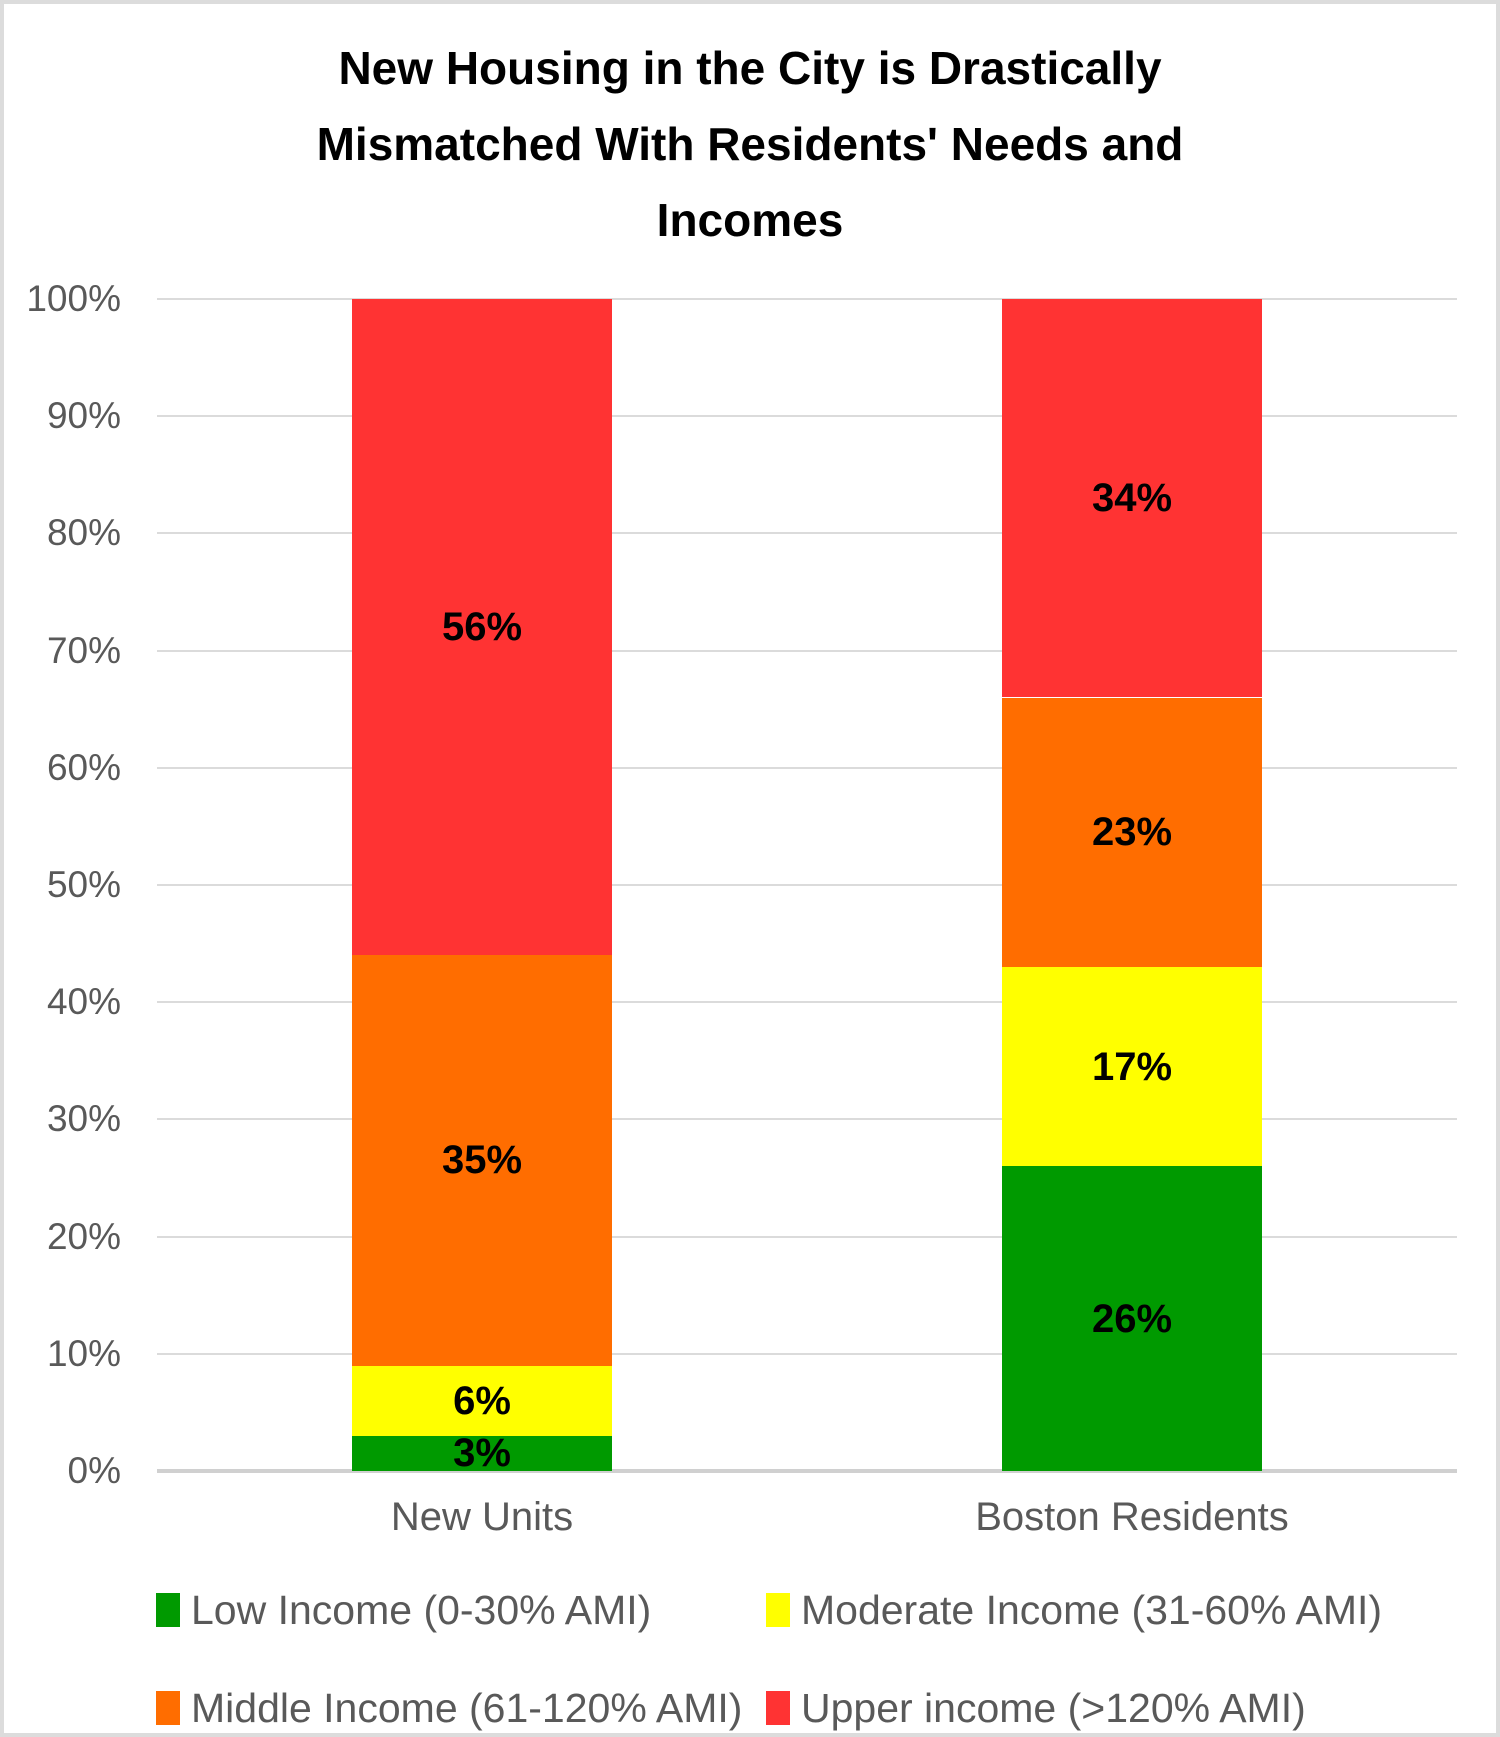  I want to click on chart-title-line: New Housing in the City is Drastically, so click(750, 68).